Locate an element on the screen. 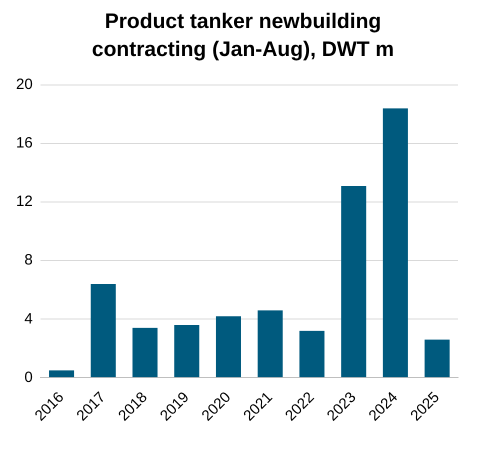 This screenshot has height=464, width=486. y-tick-label: 16 is located at coordinates (24, 143).